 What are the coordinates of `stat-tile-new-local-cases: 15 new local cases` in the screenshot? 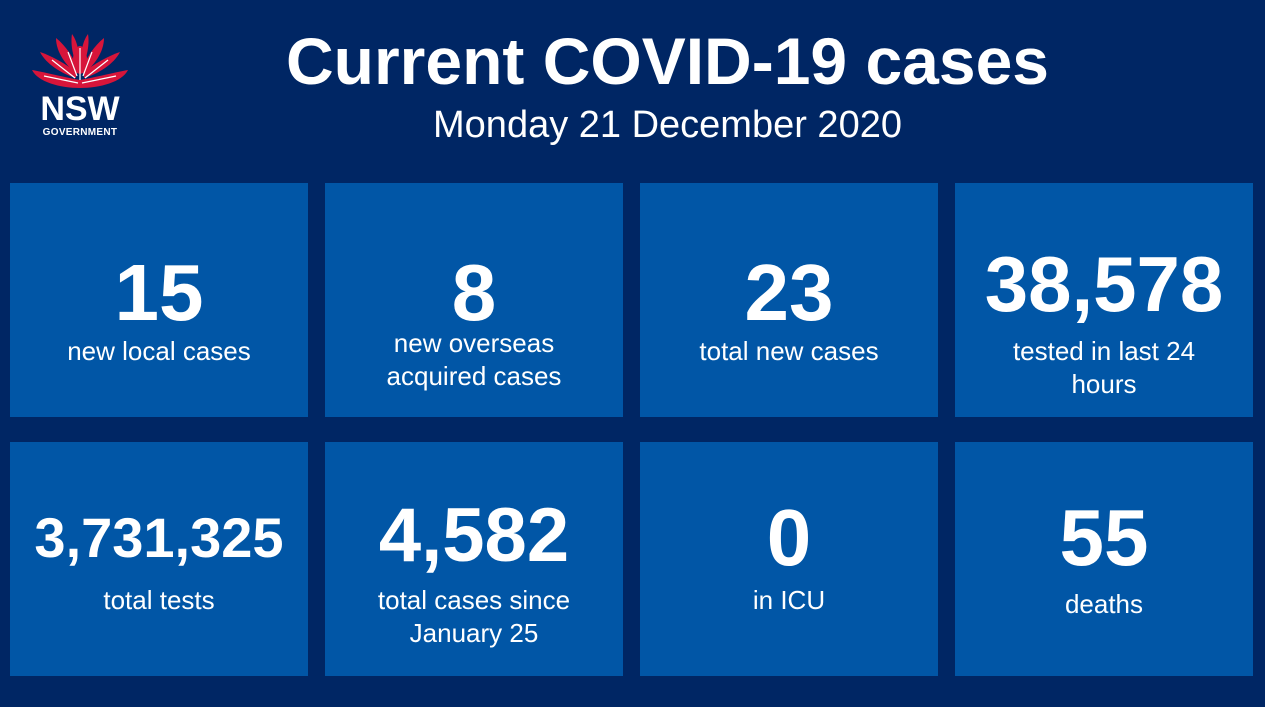 It's located at (159, 300).